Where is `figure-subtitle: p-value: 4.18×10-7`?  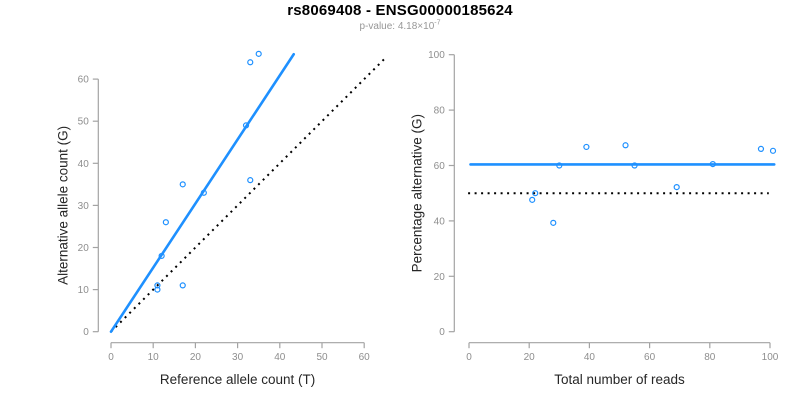
figure-subtitle: p-value: 4.18×10-7 is located at coordinates (400, 25).